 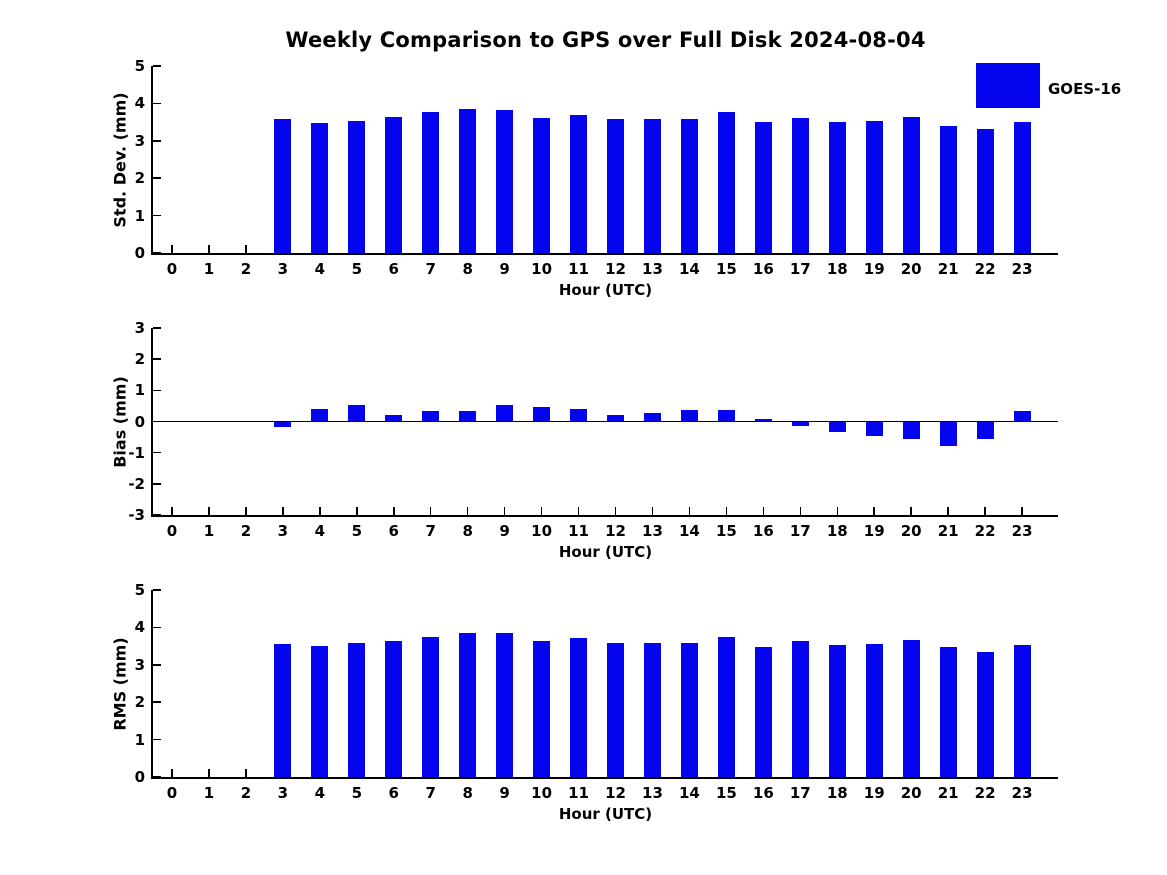 I want to click on rms-y-tick-label: 4, so click(x=139, y=627).